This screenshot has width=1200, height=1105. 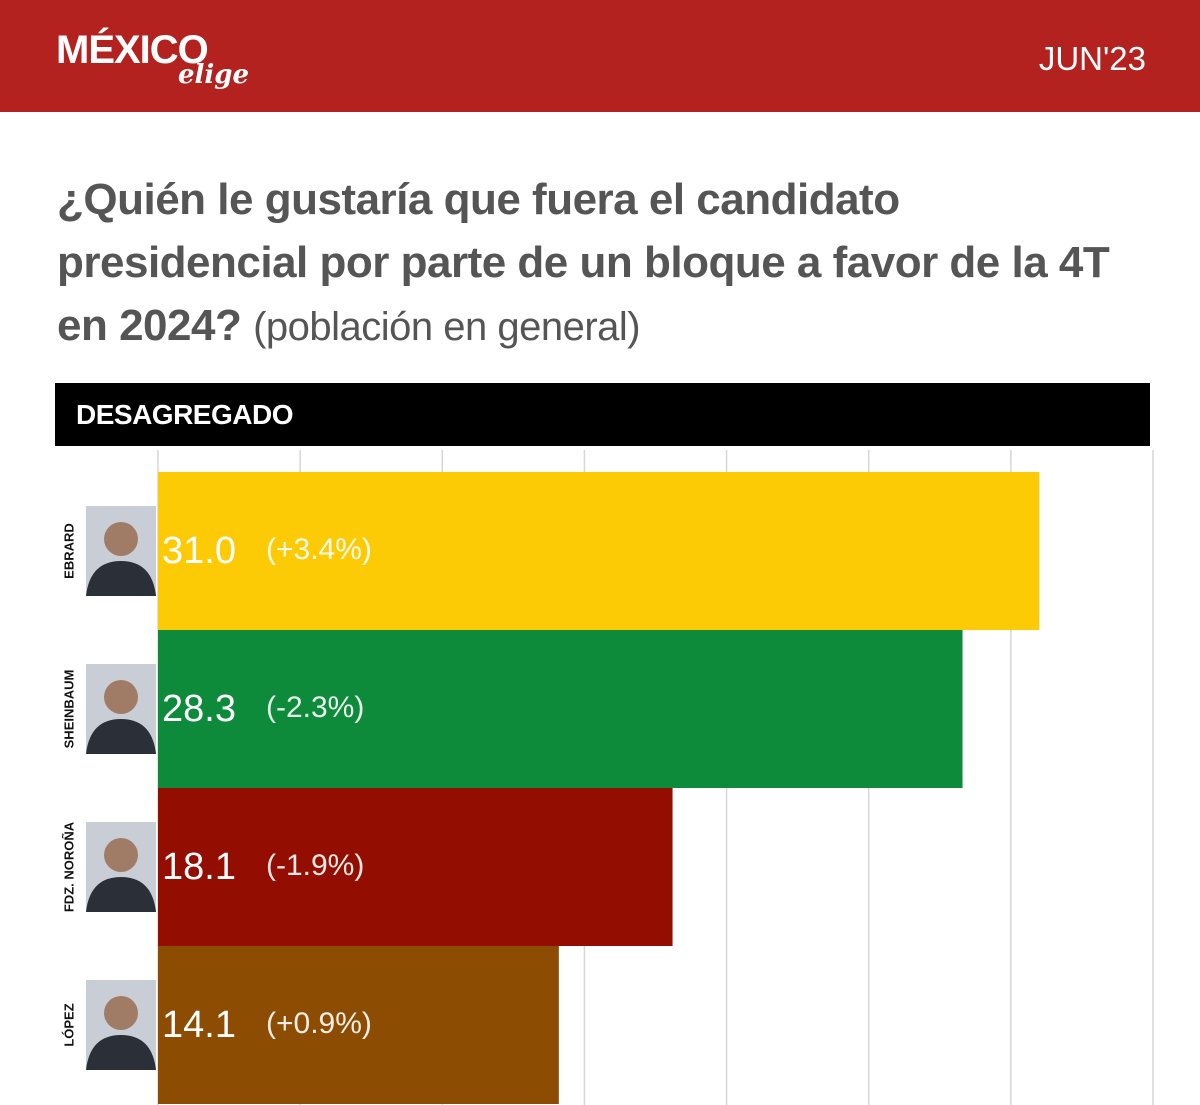 What do you see at coordinates (600, 56) in the screenshot?
I see `header: MÉXICO elige JUN'23` at bounding box center [600, 56].